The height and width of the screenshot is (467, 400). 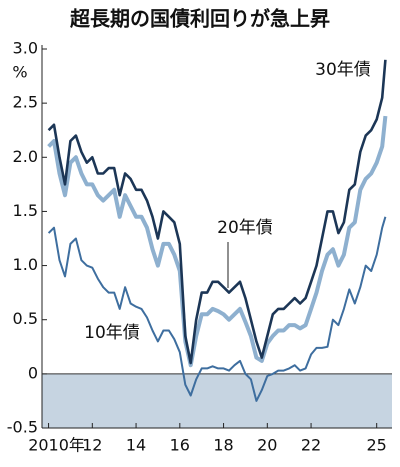 I want to click on negative-area, so click(x=217, y=400).